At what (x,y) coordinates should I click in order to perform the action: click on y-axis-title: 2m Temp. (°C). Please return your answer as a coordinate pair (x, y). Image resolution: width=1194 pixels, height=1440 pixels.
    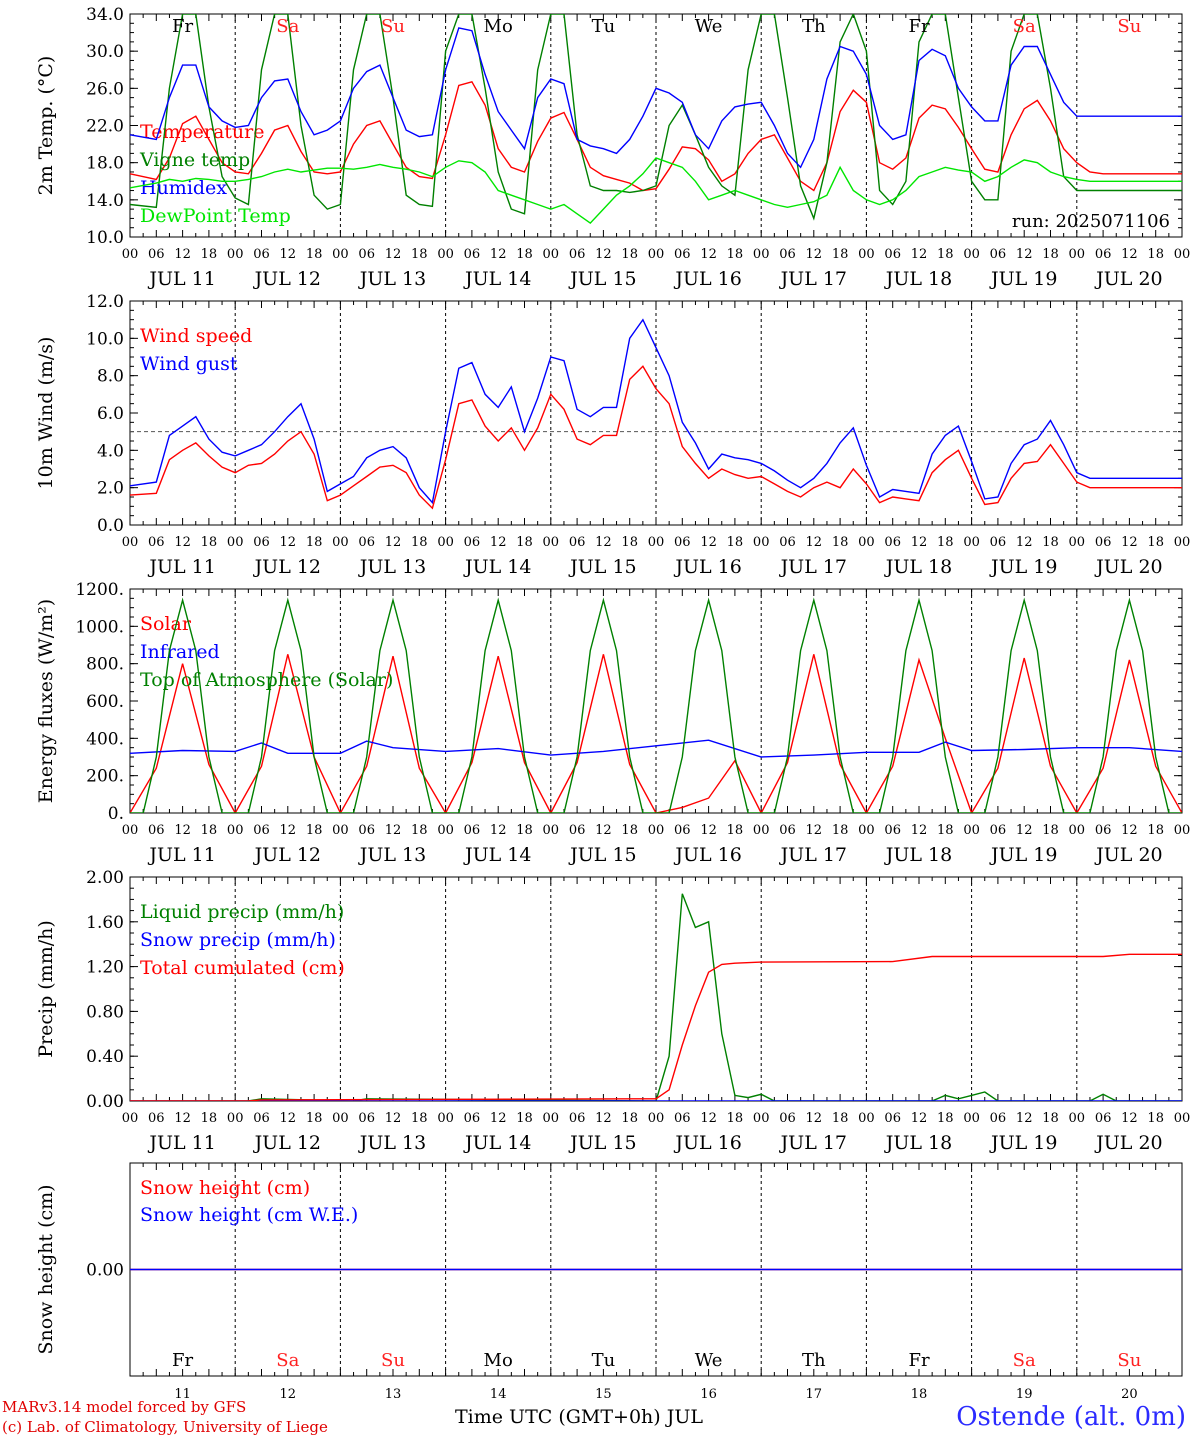
    Looking at the image, I should click on (46, 126).